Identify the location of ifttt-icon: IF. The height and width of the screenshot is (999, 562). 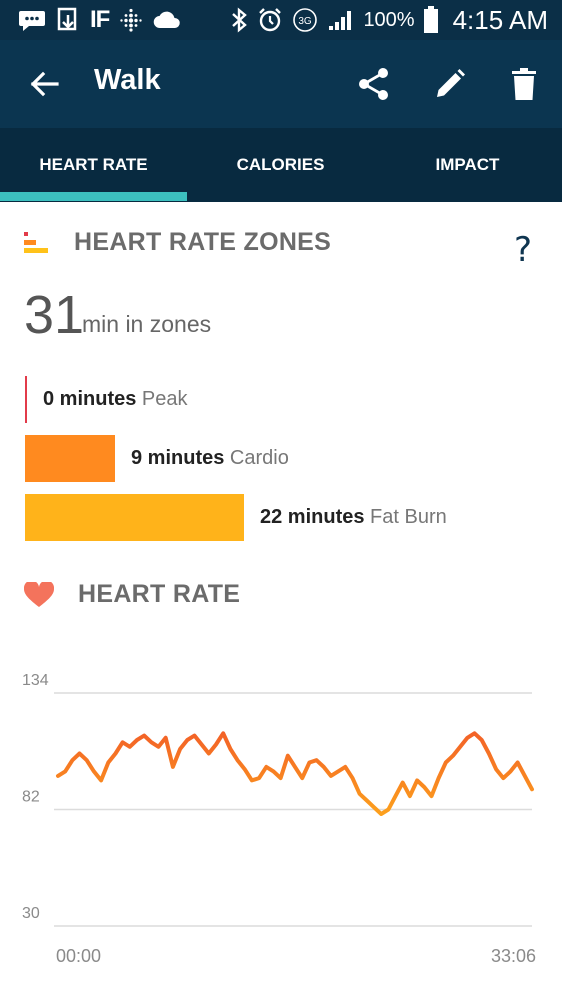
(100, 19).